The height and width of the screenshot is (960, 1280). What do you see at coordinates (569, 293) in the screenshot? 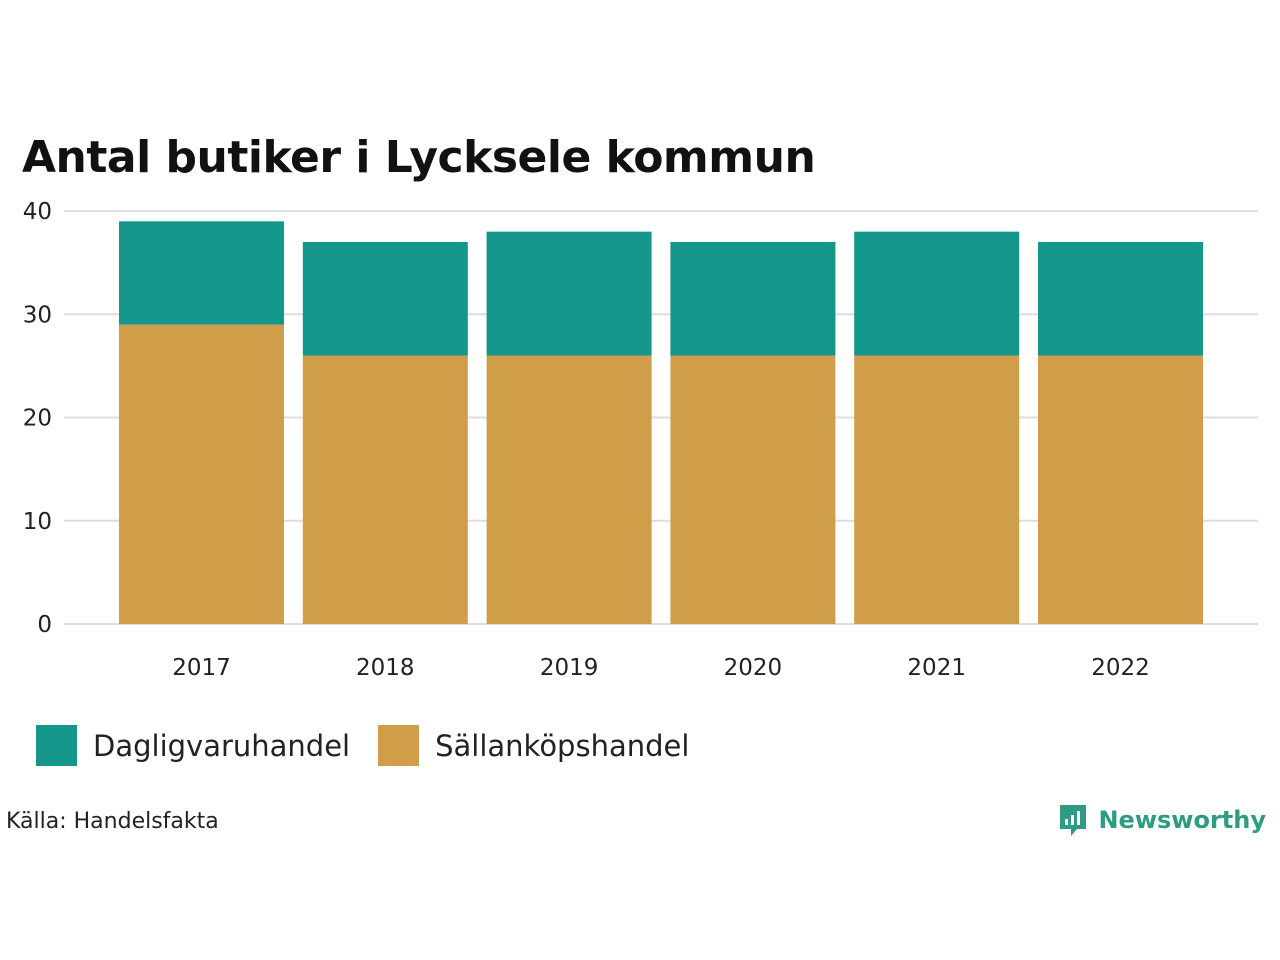
I see `bar-dagligvaruhandel-2019` at bounding box center [569, 293].